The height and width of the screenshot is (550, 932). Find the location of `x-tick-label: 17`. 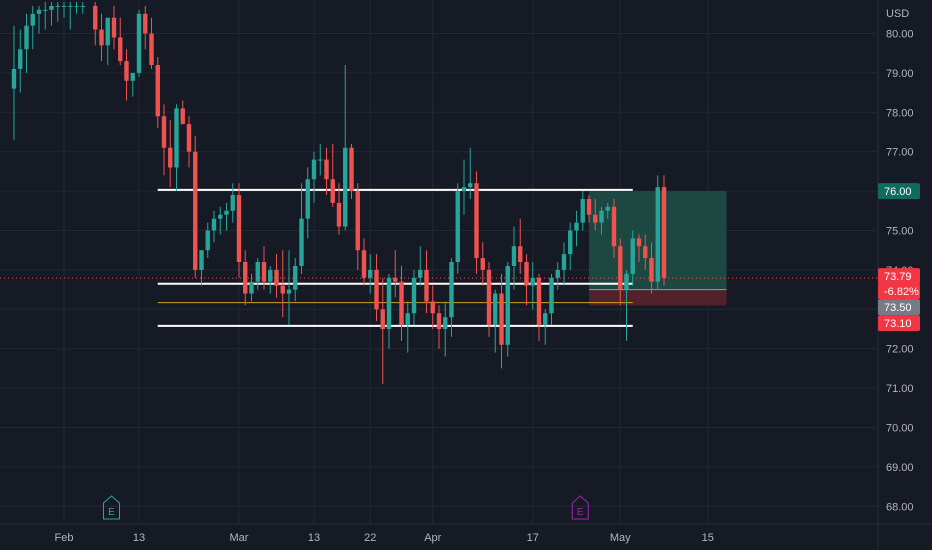

x-tick-label: 17 is located at coordinates (533, 538).